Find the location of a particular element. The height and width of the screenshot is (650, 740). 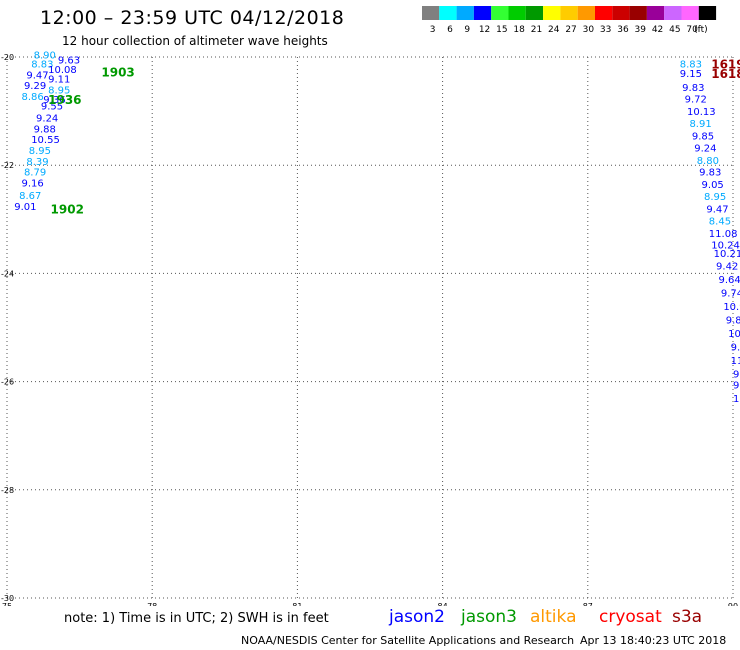

generated-timestamp: Apr 13 18:40:23 UTC 2018 is located at coordinates (653, 640).